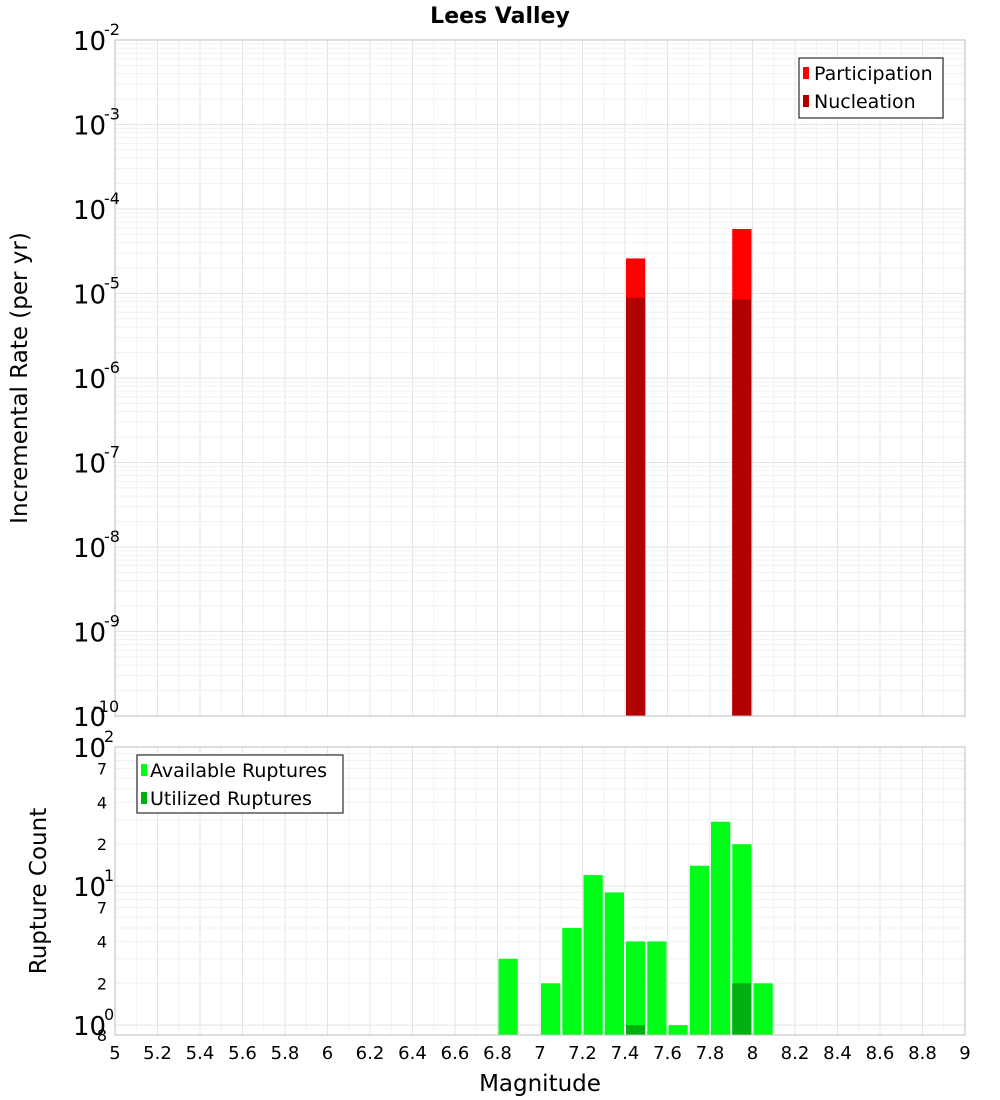 Image resolution: width=1000 pixels, height=1100 pixels. What do you see at coordinates (109, 1014) in the screenshot?
I see `y-tick-exponent: 0` at bounding box center [109, 1014].